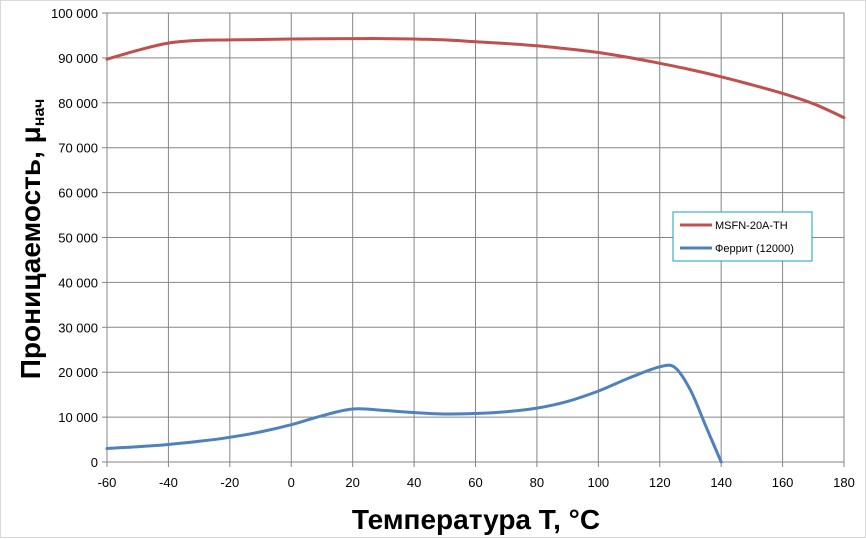 The width and height of the screenshot is (866, 539). I want to click on x-tick-label: 60, so click(475, 482).